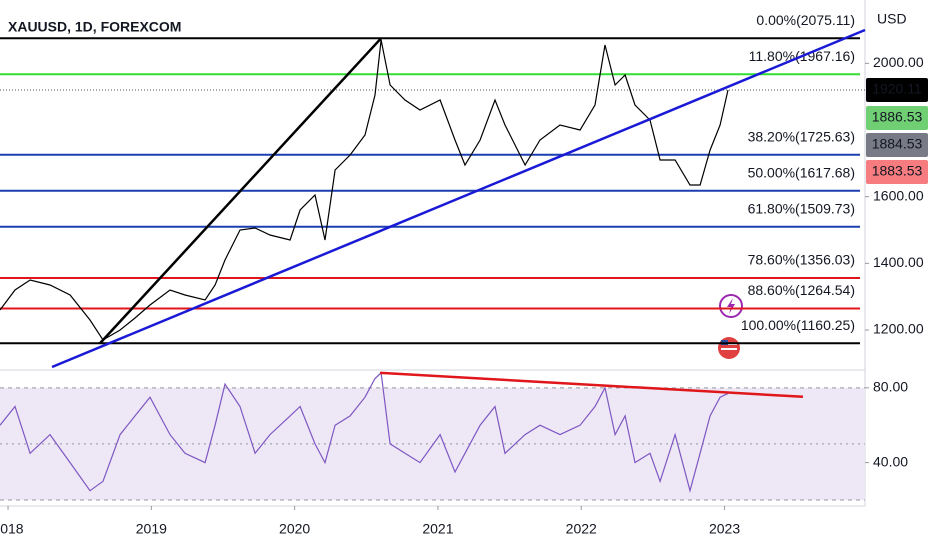  Describe the element at coordinates (294, 529) in the screenshot. I see `x-tick-label: 2020` at that location.